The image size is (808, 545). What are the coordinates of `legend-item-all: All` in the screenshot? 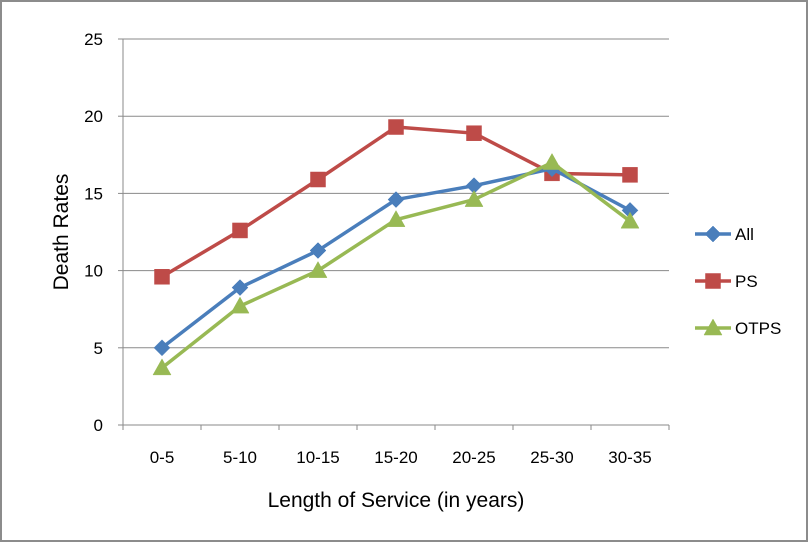 It's located at (724, 234).